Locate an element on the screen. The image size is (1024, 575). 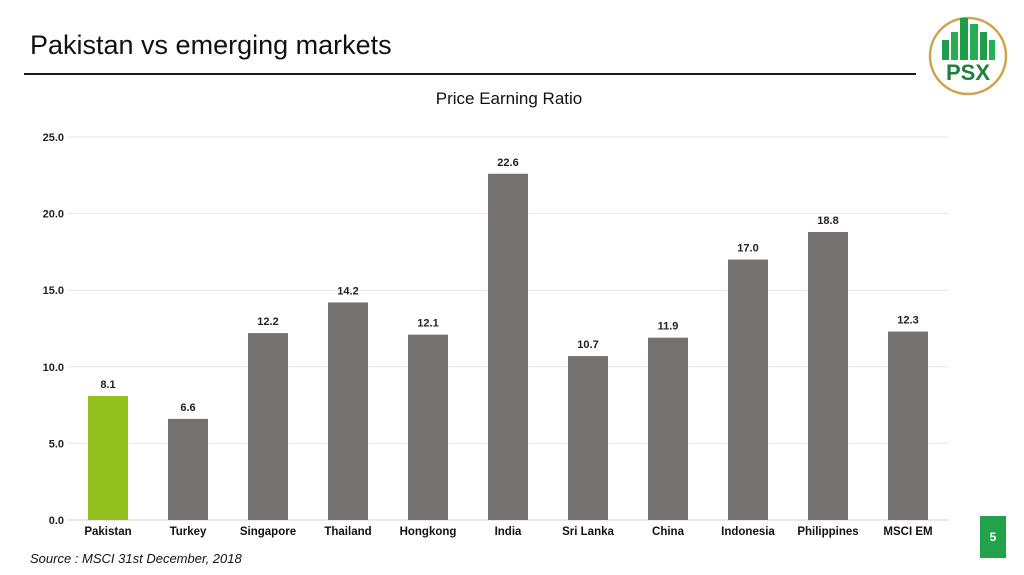
y-tick-label: 10.0 is located at coordinates (53, 368).